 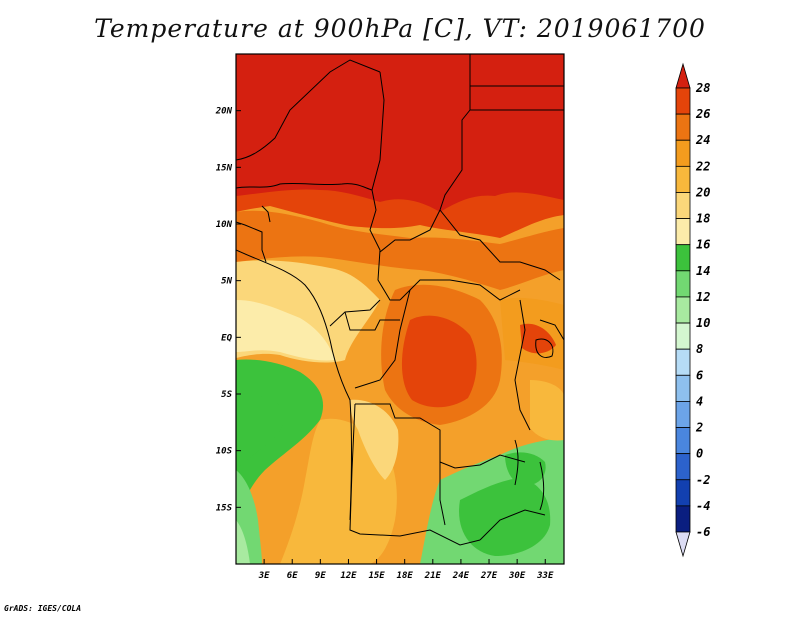 I want to click on colorbar-label: 20, so click(x=702, y=192).